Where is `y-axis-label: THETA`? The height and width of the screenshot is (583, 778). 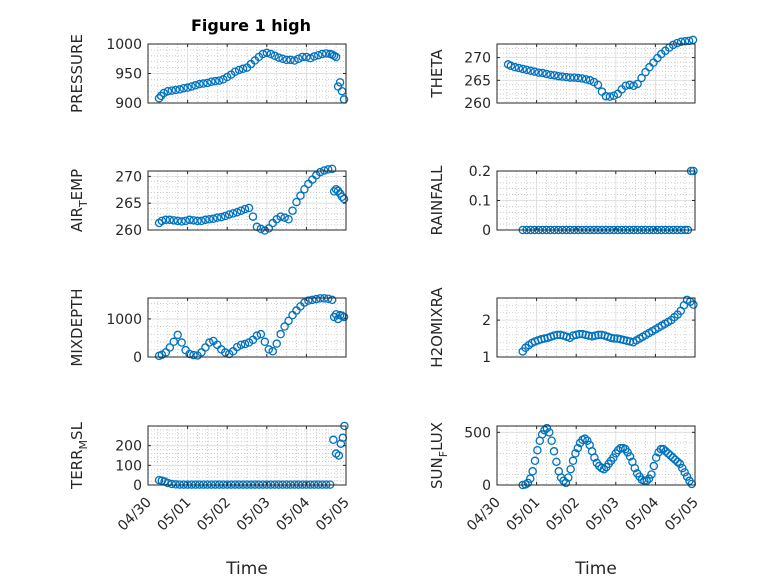 y-axis-label: THETA is located at coordinates (437, 74).